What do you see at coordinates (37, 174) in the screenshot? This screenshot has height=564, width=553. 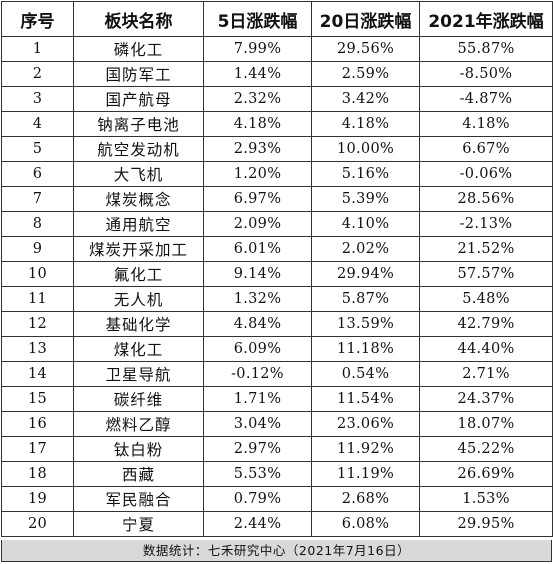 I see `row-index: 6` at bounding box center [37, 174].